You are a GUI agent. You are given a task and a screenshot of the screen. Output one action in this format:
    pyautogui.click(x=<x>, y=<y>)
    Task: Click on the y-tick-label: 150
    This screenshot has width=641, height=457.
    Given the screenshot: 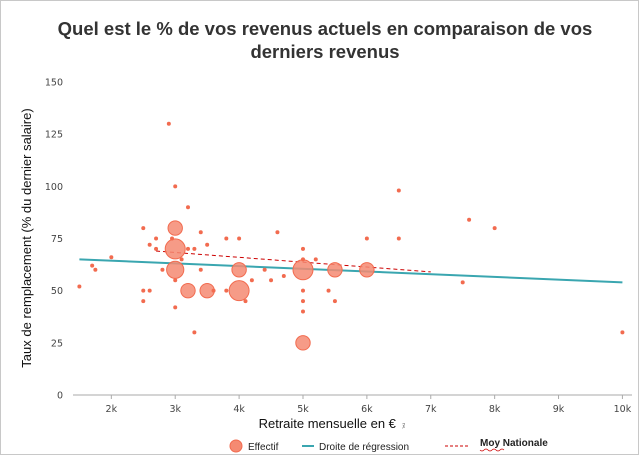 What is the action you would take?
    pyautogui.click(x=54, y=83)
    